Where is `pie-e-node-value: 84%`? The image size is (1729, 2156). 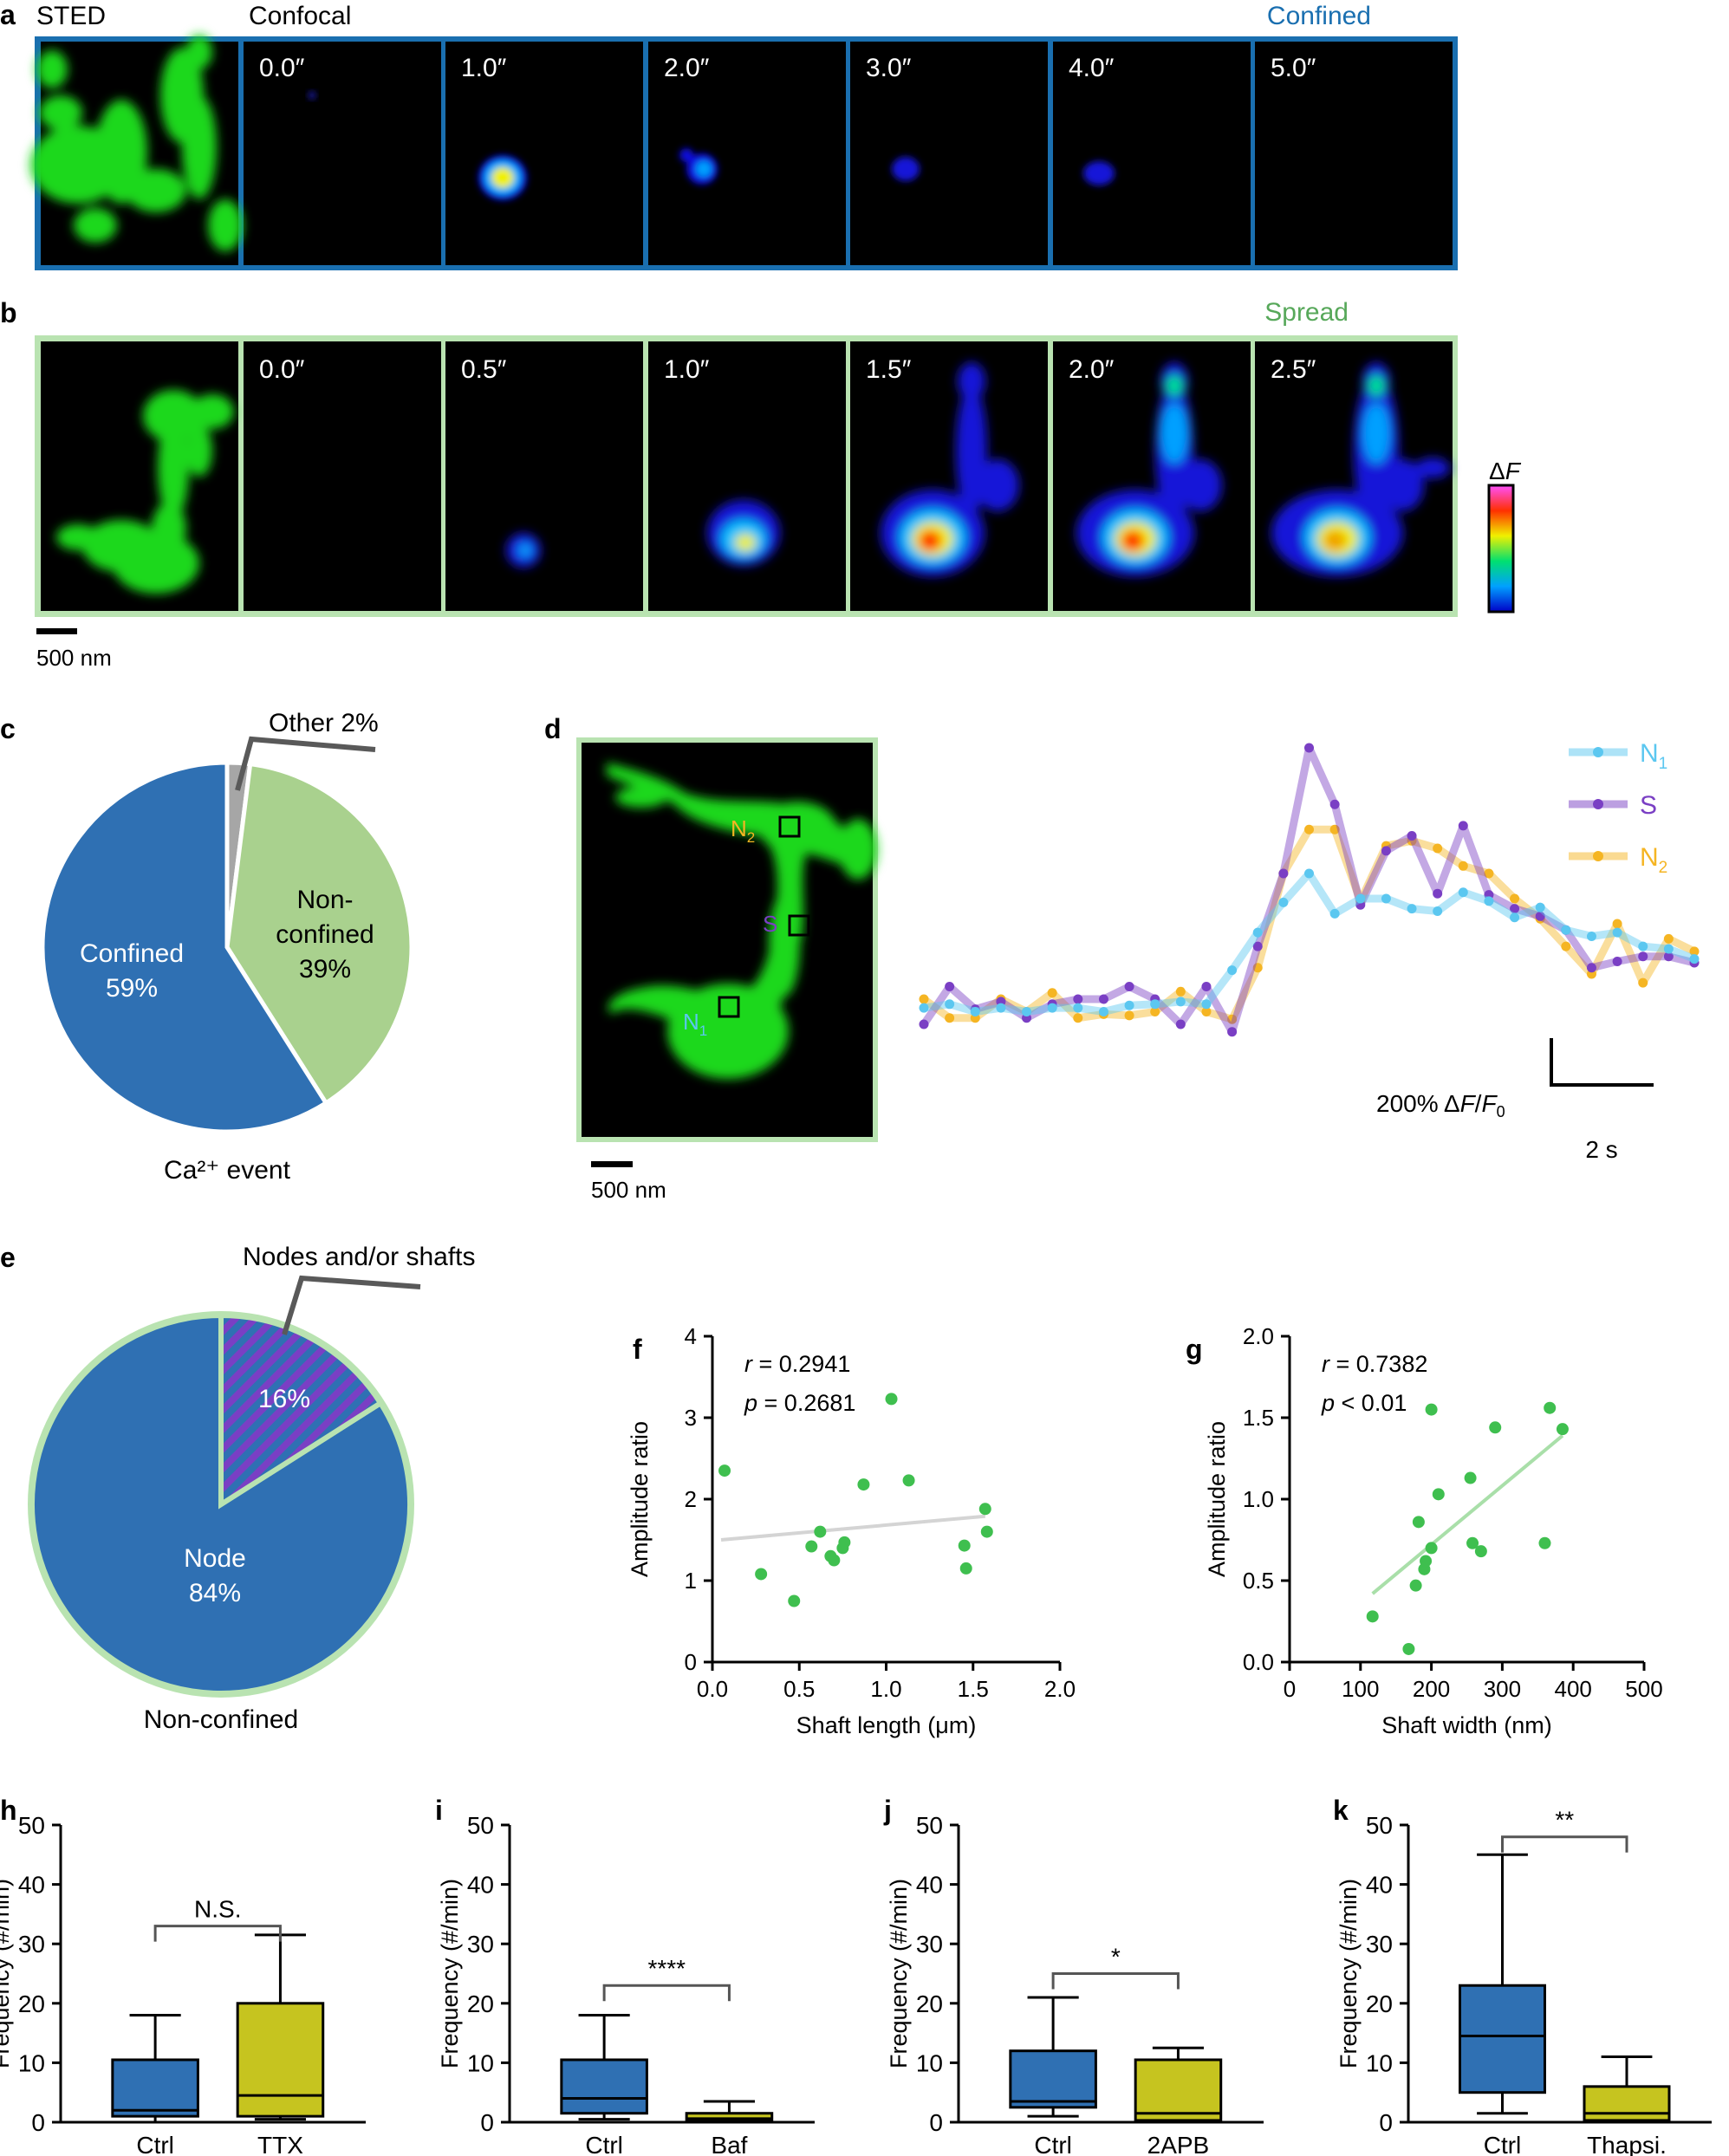
pie-e-node-value: 84% is located at coordinates (215, 1593).